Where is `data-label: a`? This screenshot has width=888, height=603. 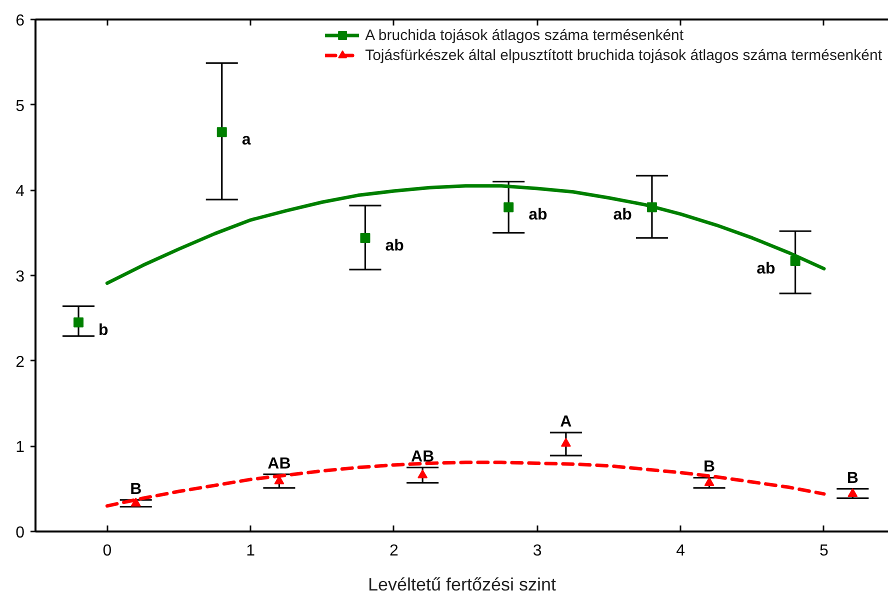
data-label: a is located at coordinates (246, 140).